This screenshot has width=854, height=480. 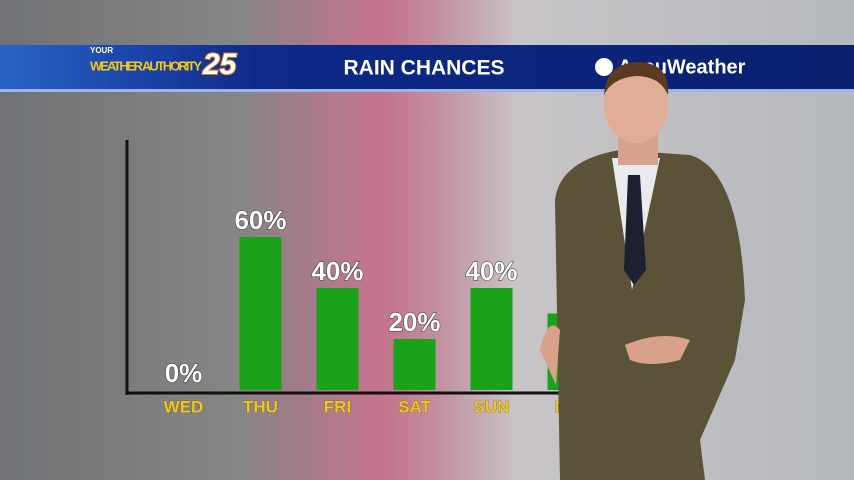 I want to click on value-label: 0%, so click(x=184, y=373).